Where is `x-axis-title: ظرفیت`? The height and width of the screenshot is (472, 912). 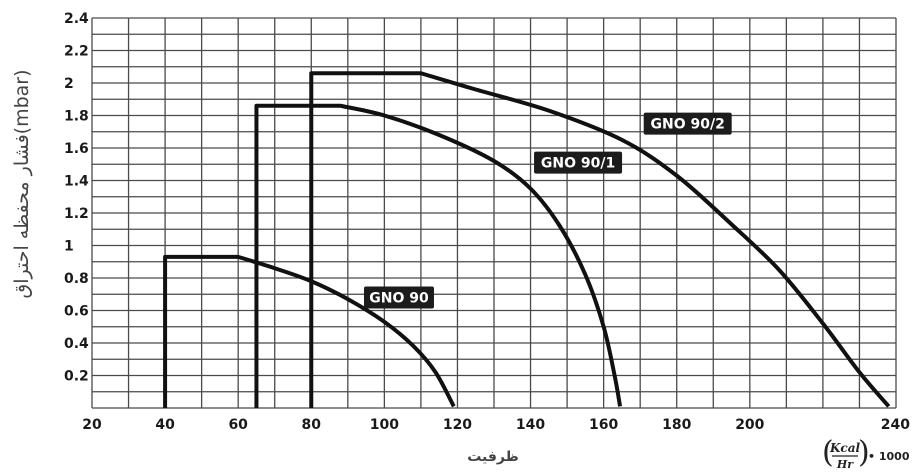 x-axis-title: ظرفیت is located at coordinates (493, 457).